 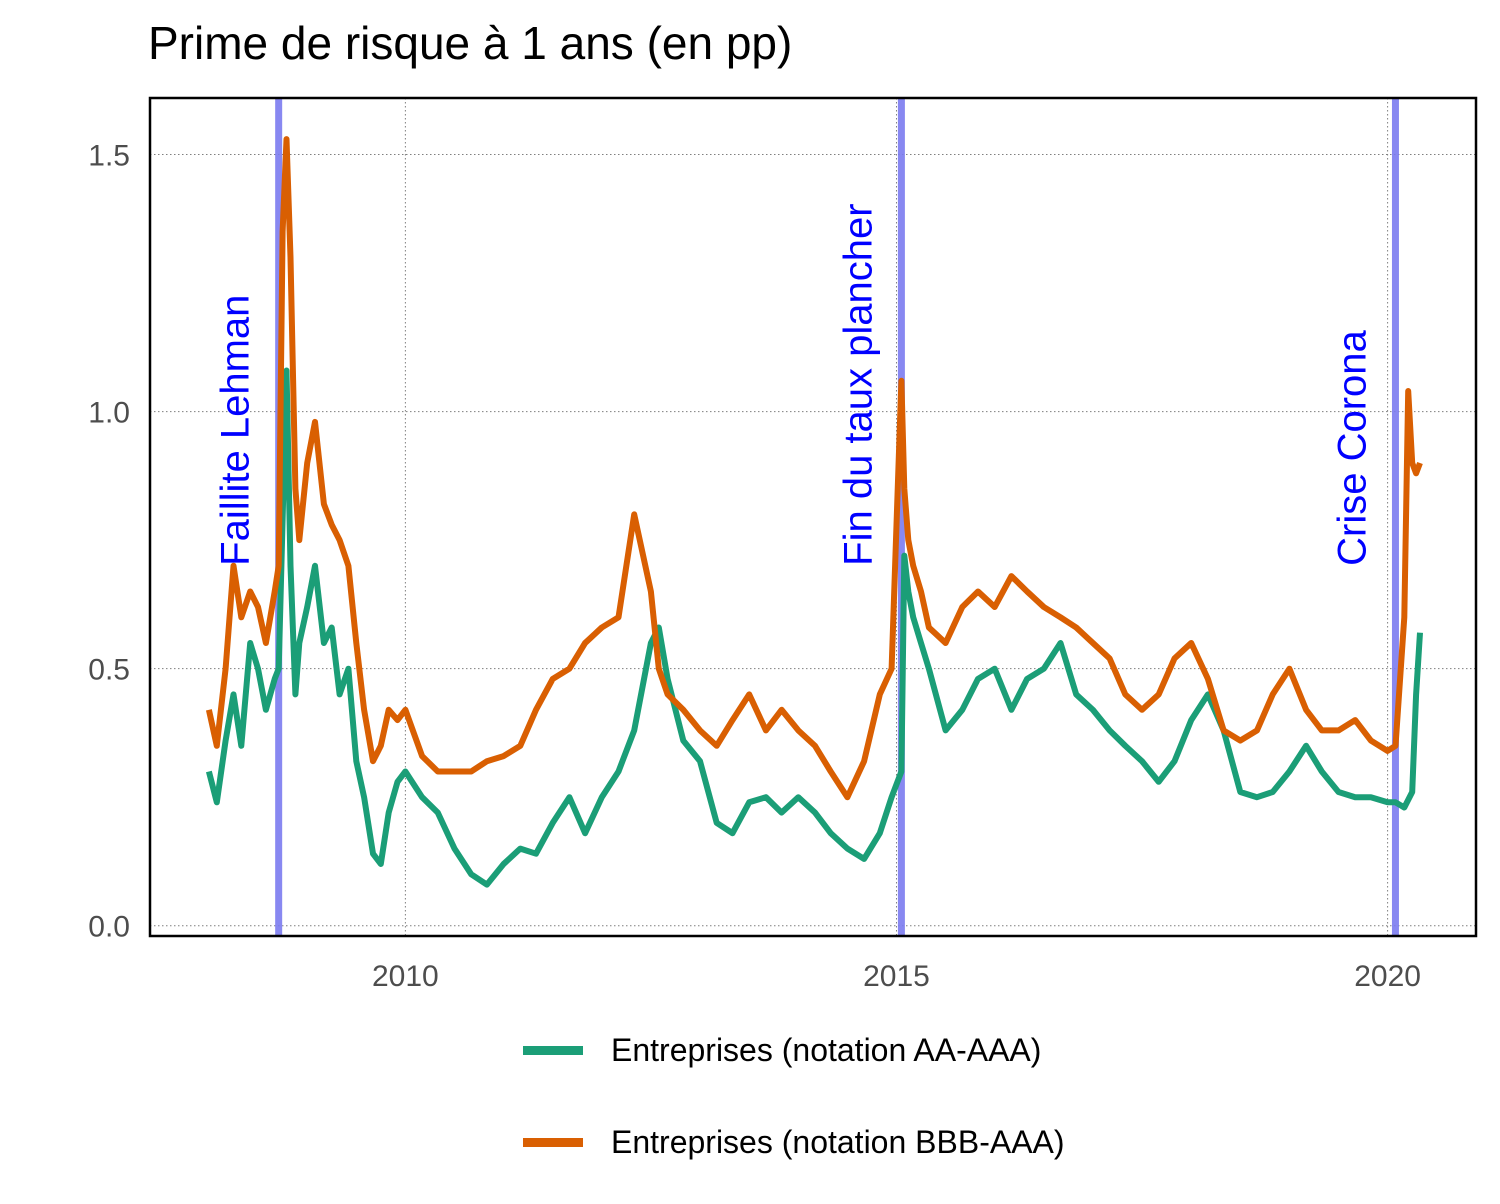 What do you see at coordinates (826, 1049) in the screenshot?
I see `legend-label: Entreprises (notation AA-AAA)` at bounding box center [826, 1049].